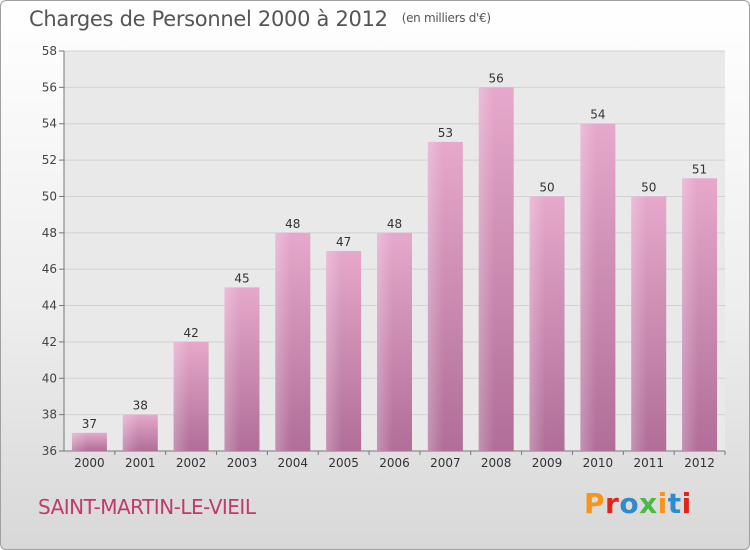  I want to click on y-tick-label: 58, so click(49, 51).